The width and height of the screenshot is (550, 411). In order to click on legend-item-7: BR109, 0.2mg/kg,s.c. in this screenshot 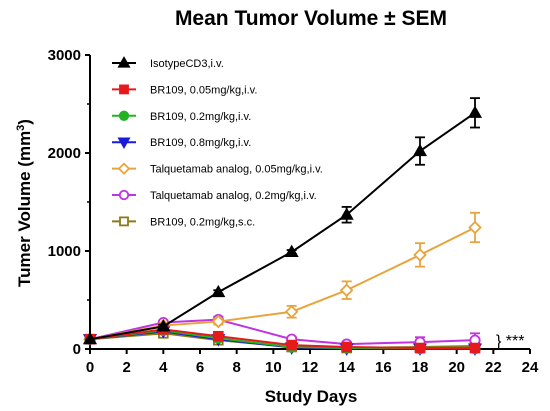, I will do `click(183, 222)`.